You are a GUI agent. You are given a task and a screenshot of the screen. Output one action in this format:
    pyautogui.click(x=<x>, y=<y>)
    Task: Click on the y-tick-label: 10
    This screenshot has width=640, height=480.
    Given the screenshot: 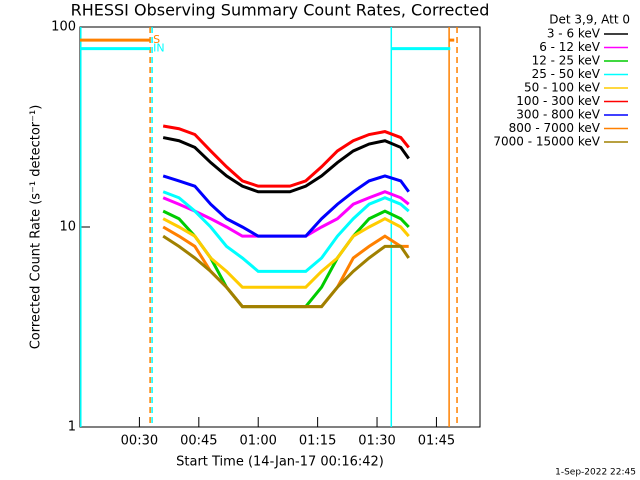 What is the action you would take?
    pyautogui.click(x=67, y=227)
    